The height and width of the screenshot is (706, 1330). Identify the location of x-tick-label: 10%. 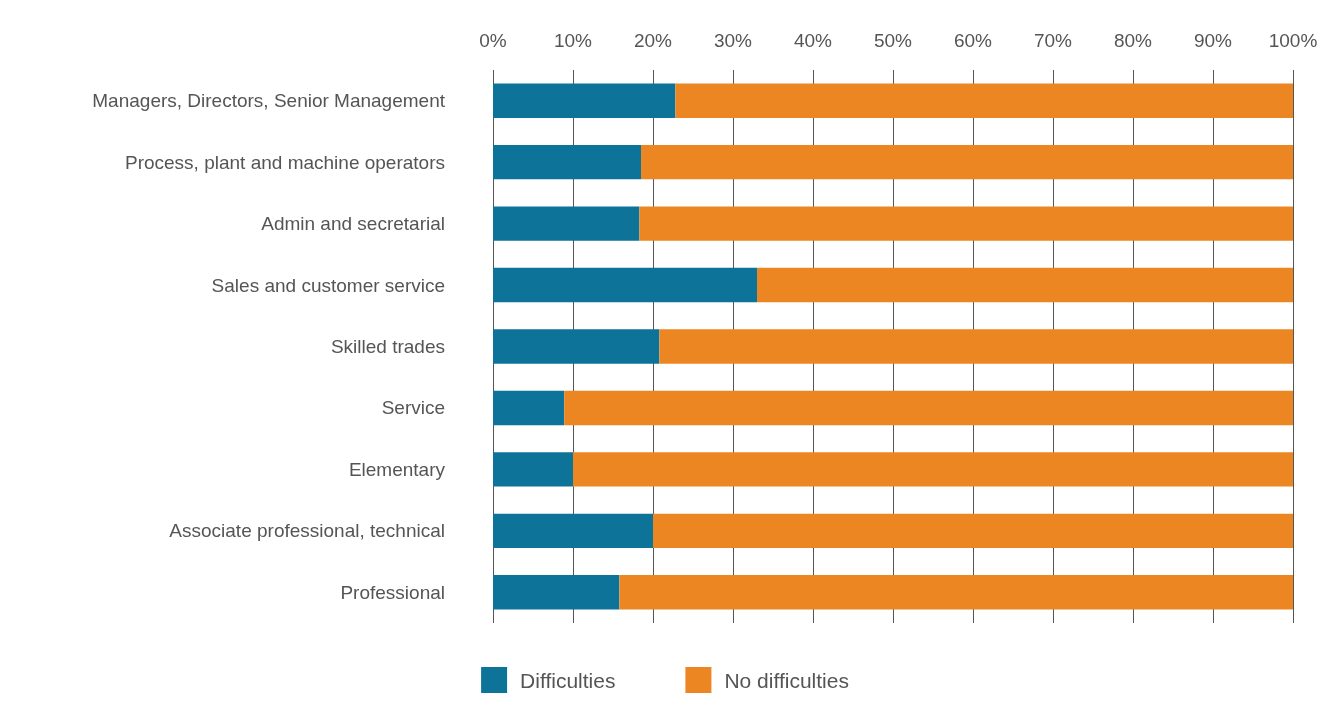
(573, 40).